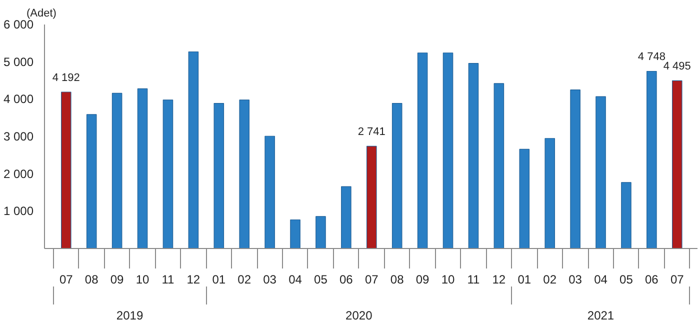 The image size is (700, 322). What do you see at coordinates (600, 315) in the screenshot?
I see `text: 2021` at bounding box center [600, 315].